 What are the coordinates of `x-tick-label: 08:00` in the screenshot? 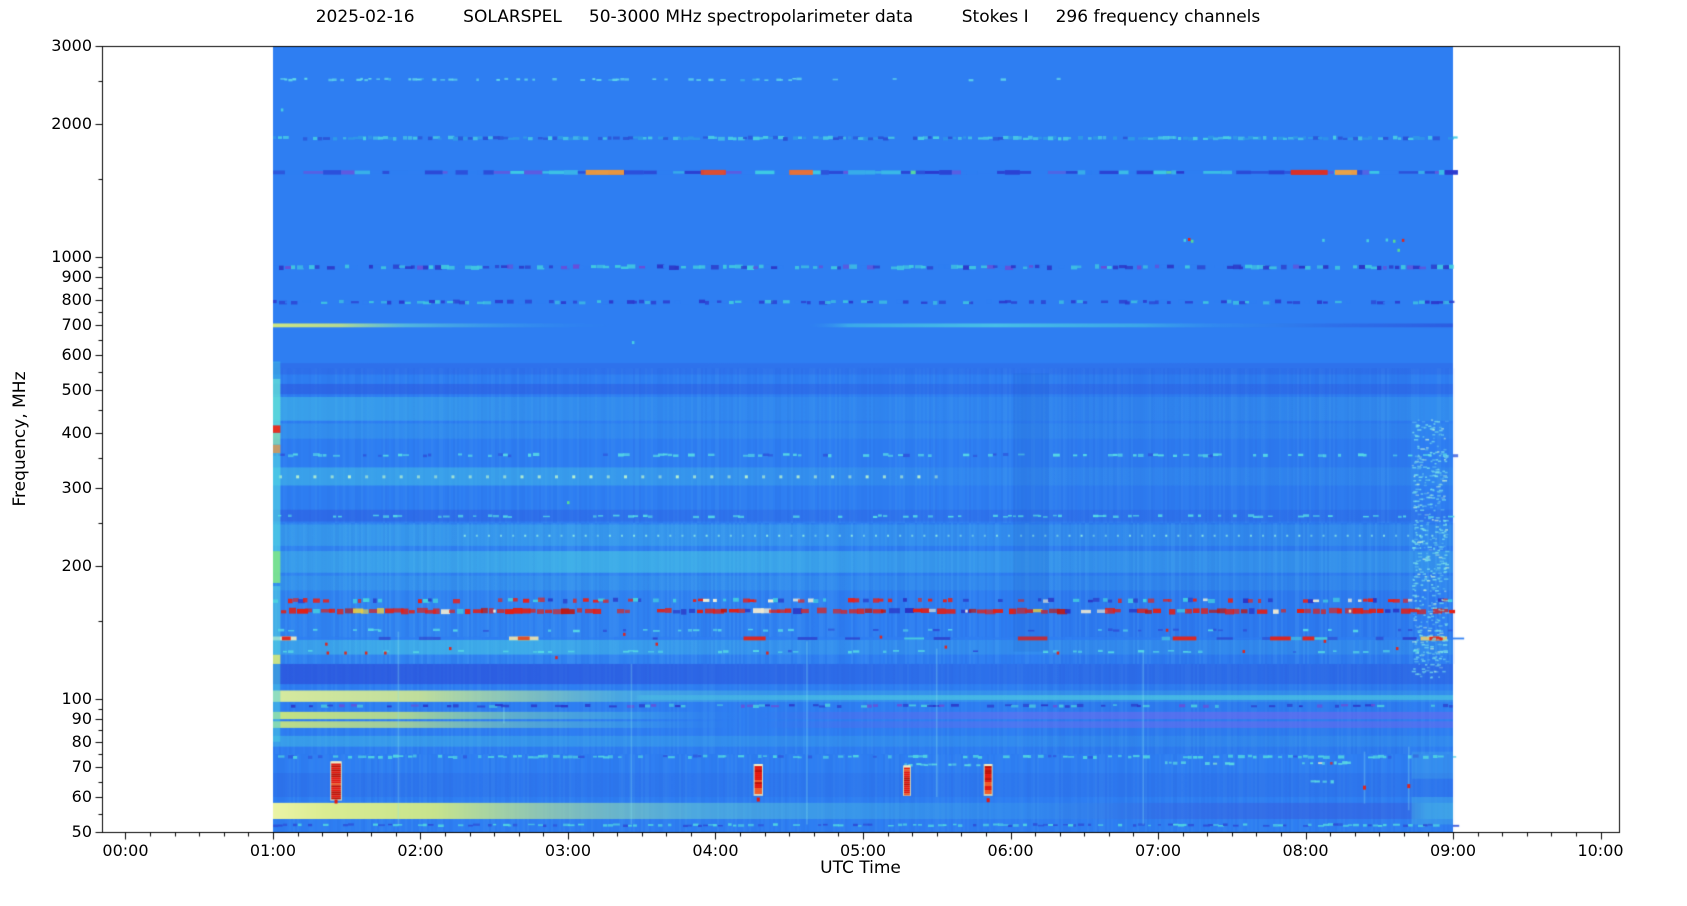 It's located at (1305, 850).